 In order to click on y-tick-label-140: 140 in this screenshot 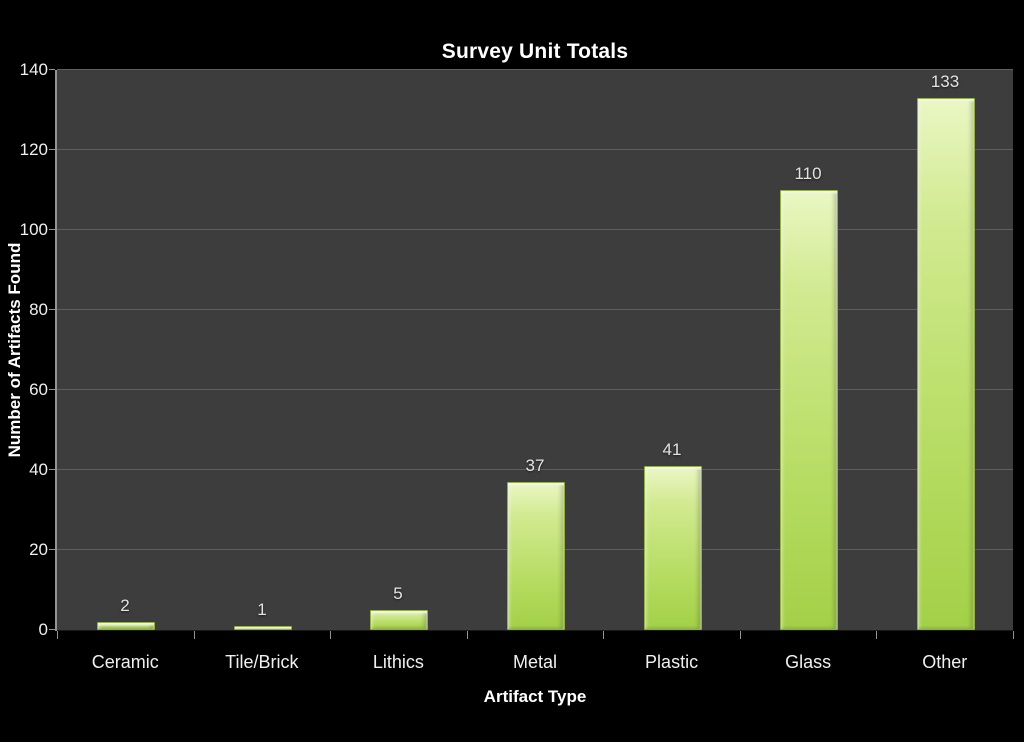, I will do `click(33, 69)`.